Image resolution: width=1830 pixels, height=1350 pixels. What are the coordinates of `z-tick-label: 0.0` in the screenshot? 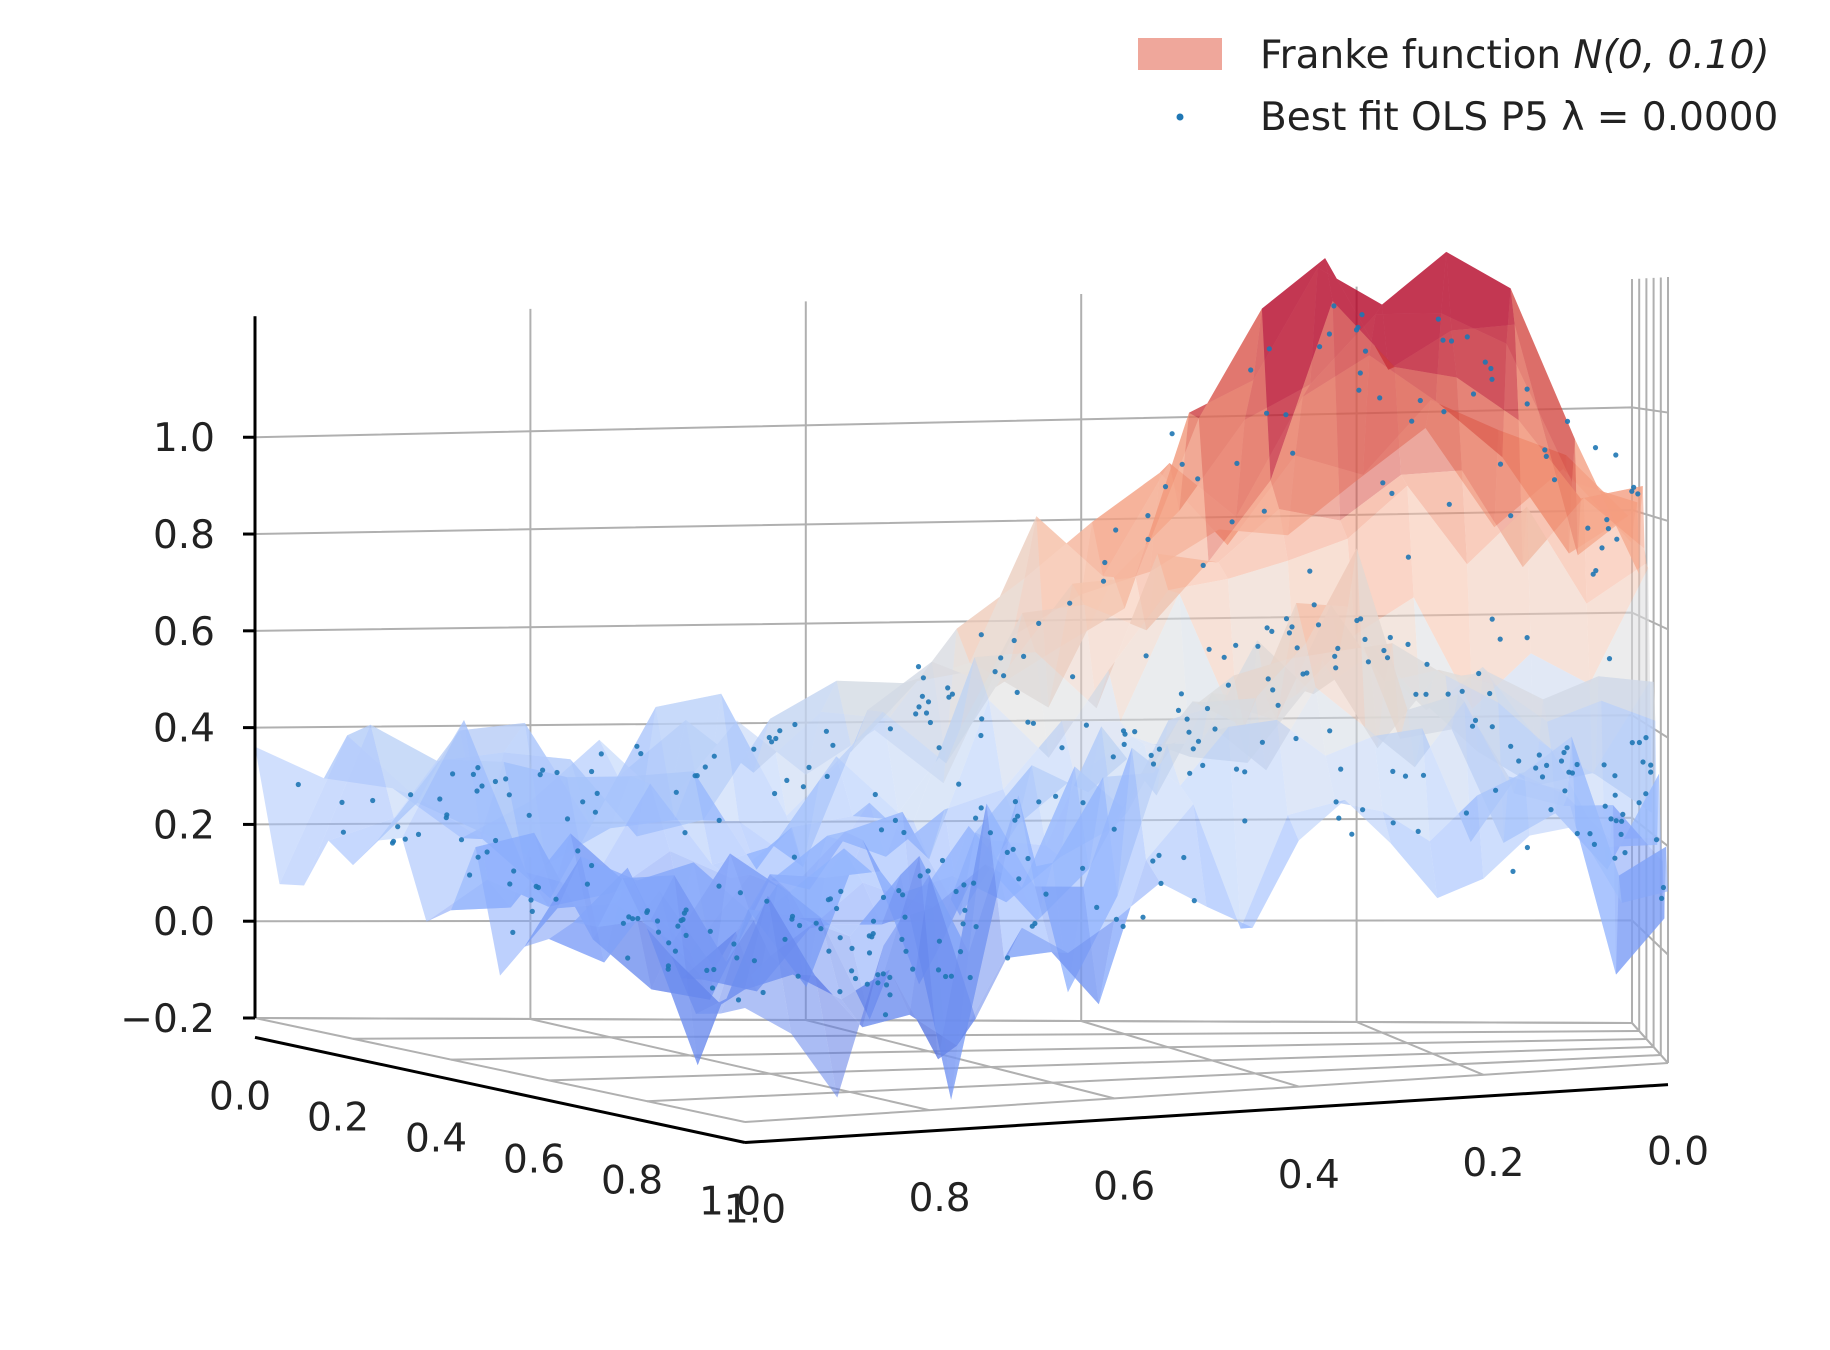 It's located at (184, 922).